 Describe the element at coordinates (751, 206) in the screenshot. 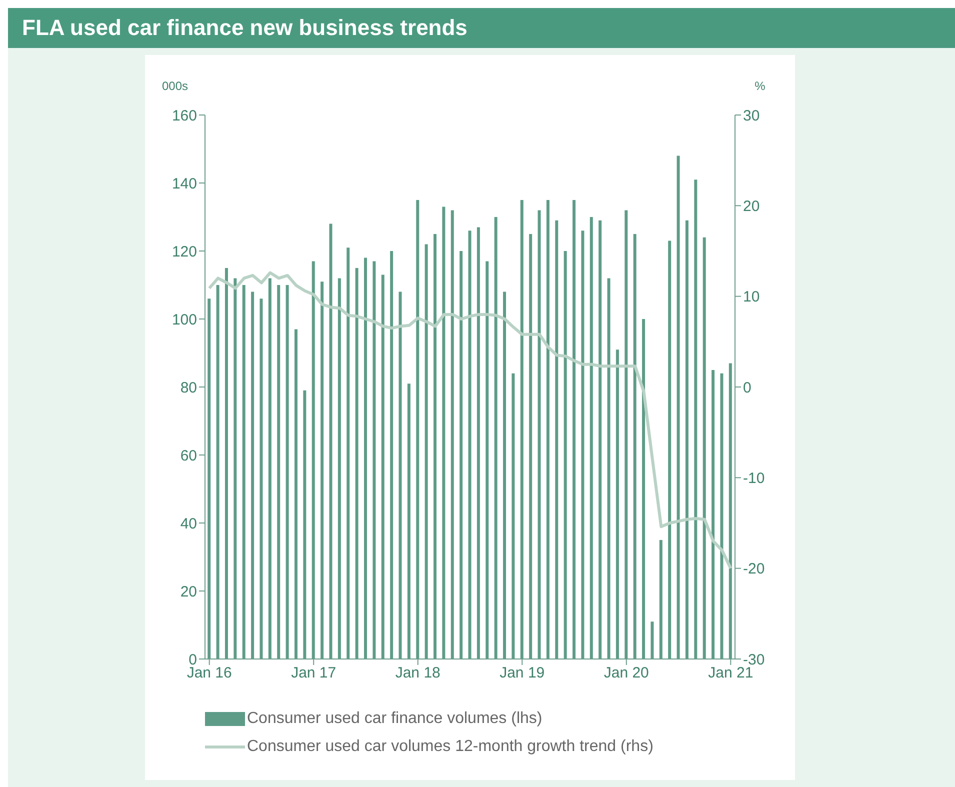

I see `y2-tick-label: 20` at that location.